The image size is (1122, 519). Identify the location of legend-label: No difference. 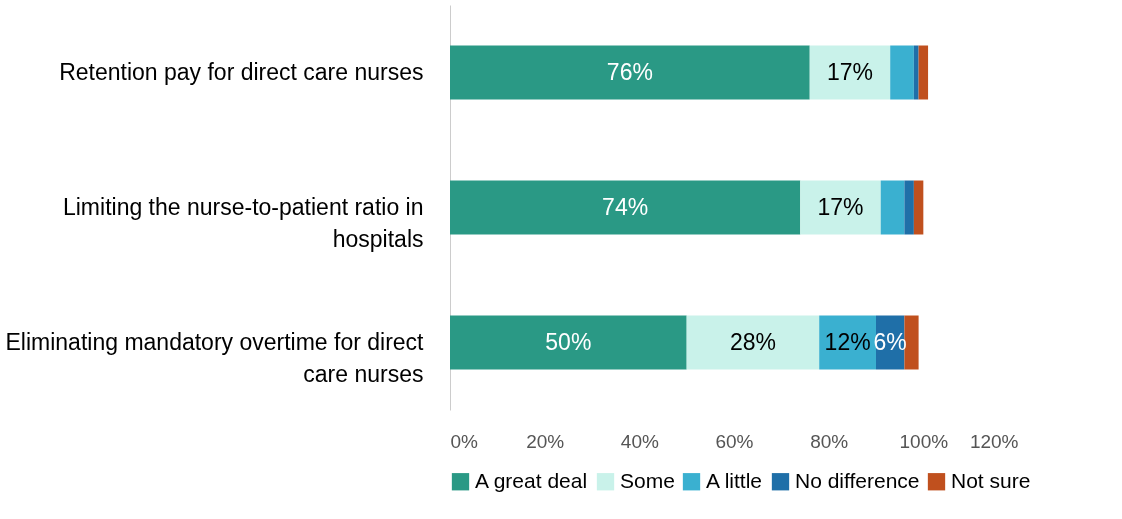
(857, 480).